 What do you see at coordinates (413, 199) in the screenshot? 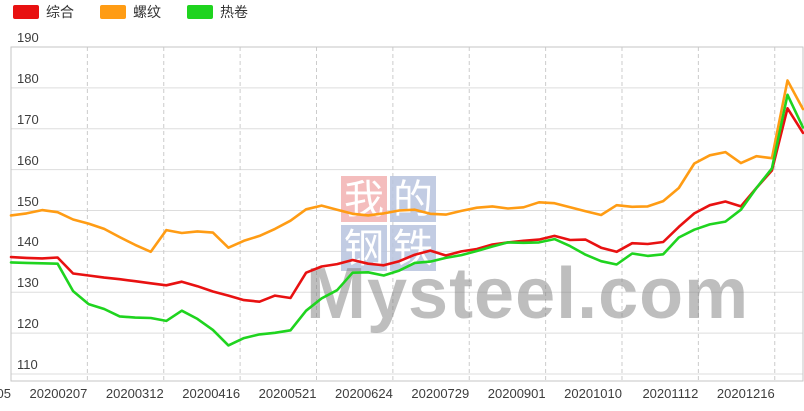
I see `watermark-character: 的` at bounding box center [413, 199].